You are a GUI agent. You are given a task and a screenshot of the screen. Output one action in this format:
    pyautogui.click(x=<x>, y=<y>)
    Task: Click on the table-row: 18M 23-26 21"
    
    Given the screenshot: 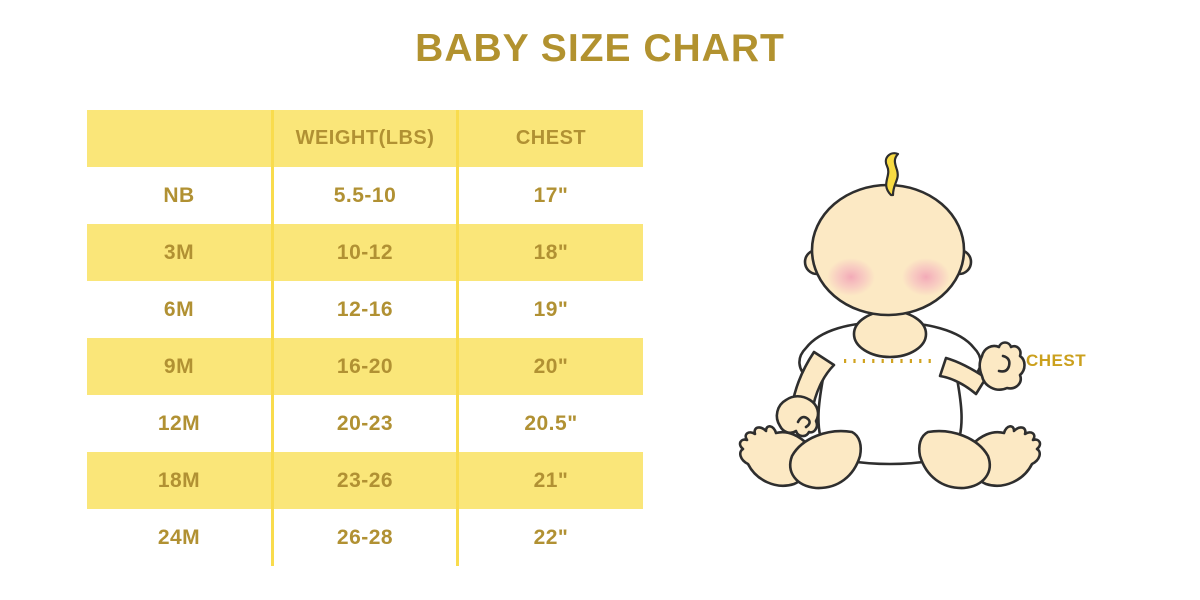 What is the action you would take?
    pyautogui.click(x=365, y=480)
    